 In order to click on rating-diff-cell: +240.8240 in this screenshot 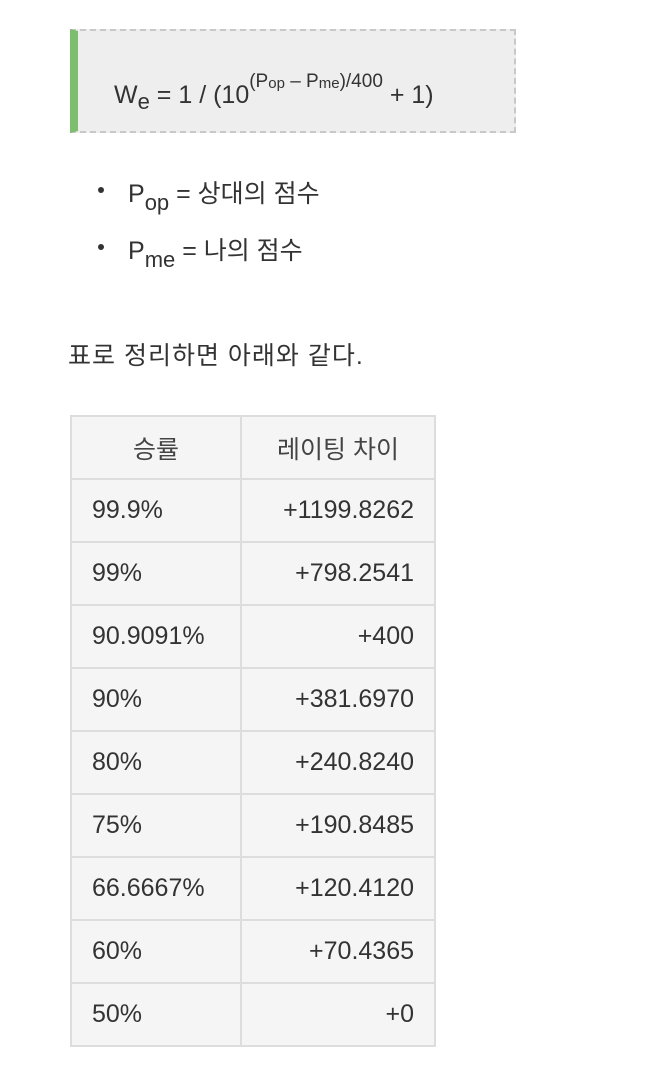, I will do `click(338, 762)`.